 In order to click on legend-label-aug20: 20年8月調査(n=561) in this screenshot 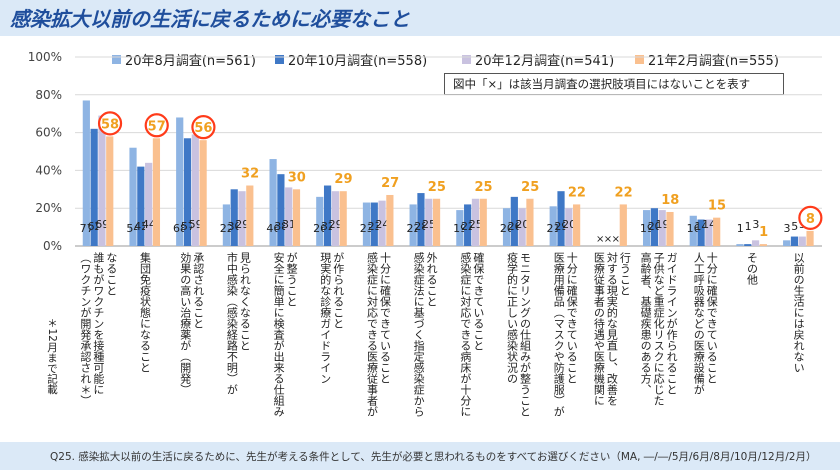, I will do `click(190, 61)`.